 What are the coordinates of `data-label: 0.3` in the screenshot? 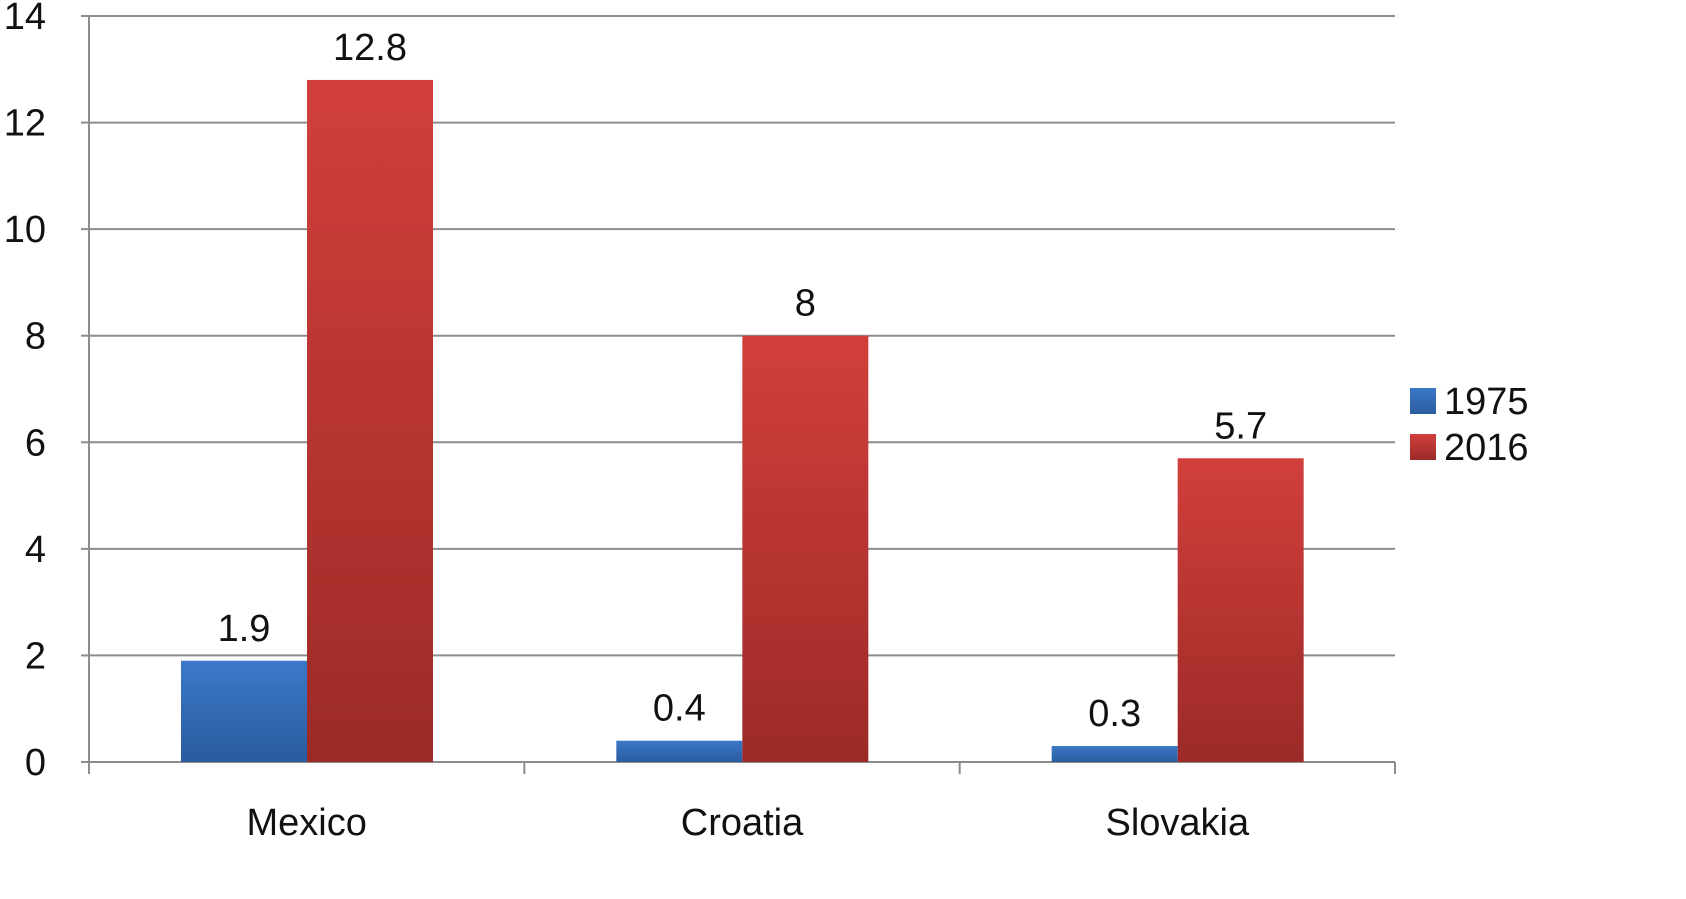 It's located at (1114, 714).